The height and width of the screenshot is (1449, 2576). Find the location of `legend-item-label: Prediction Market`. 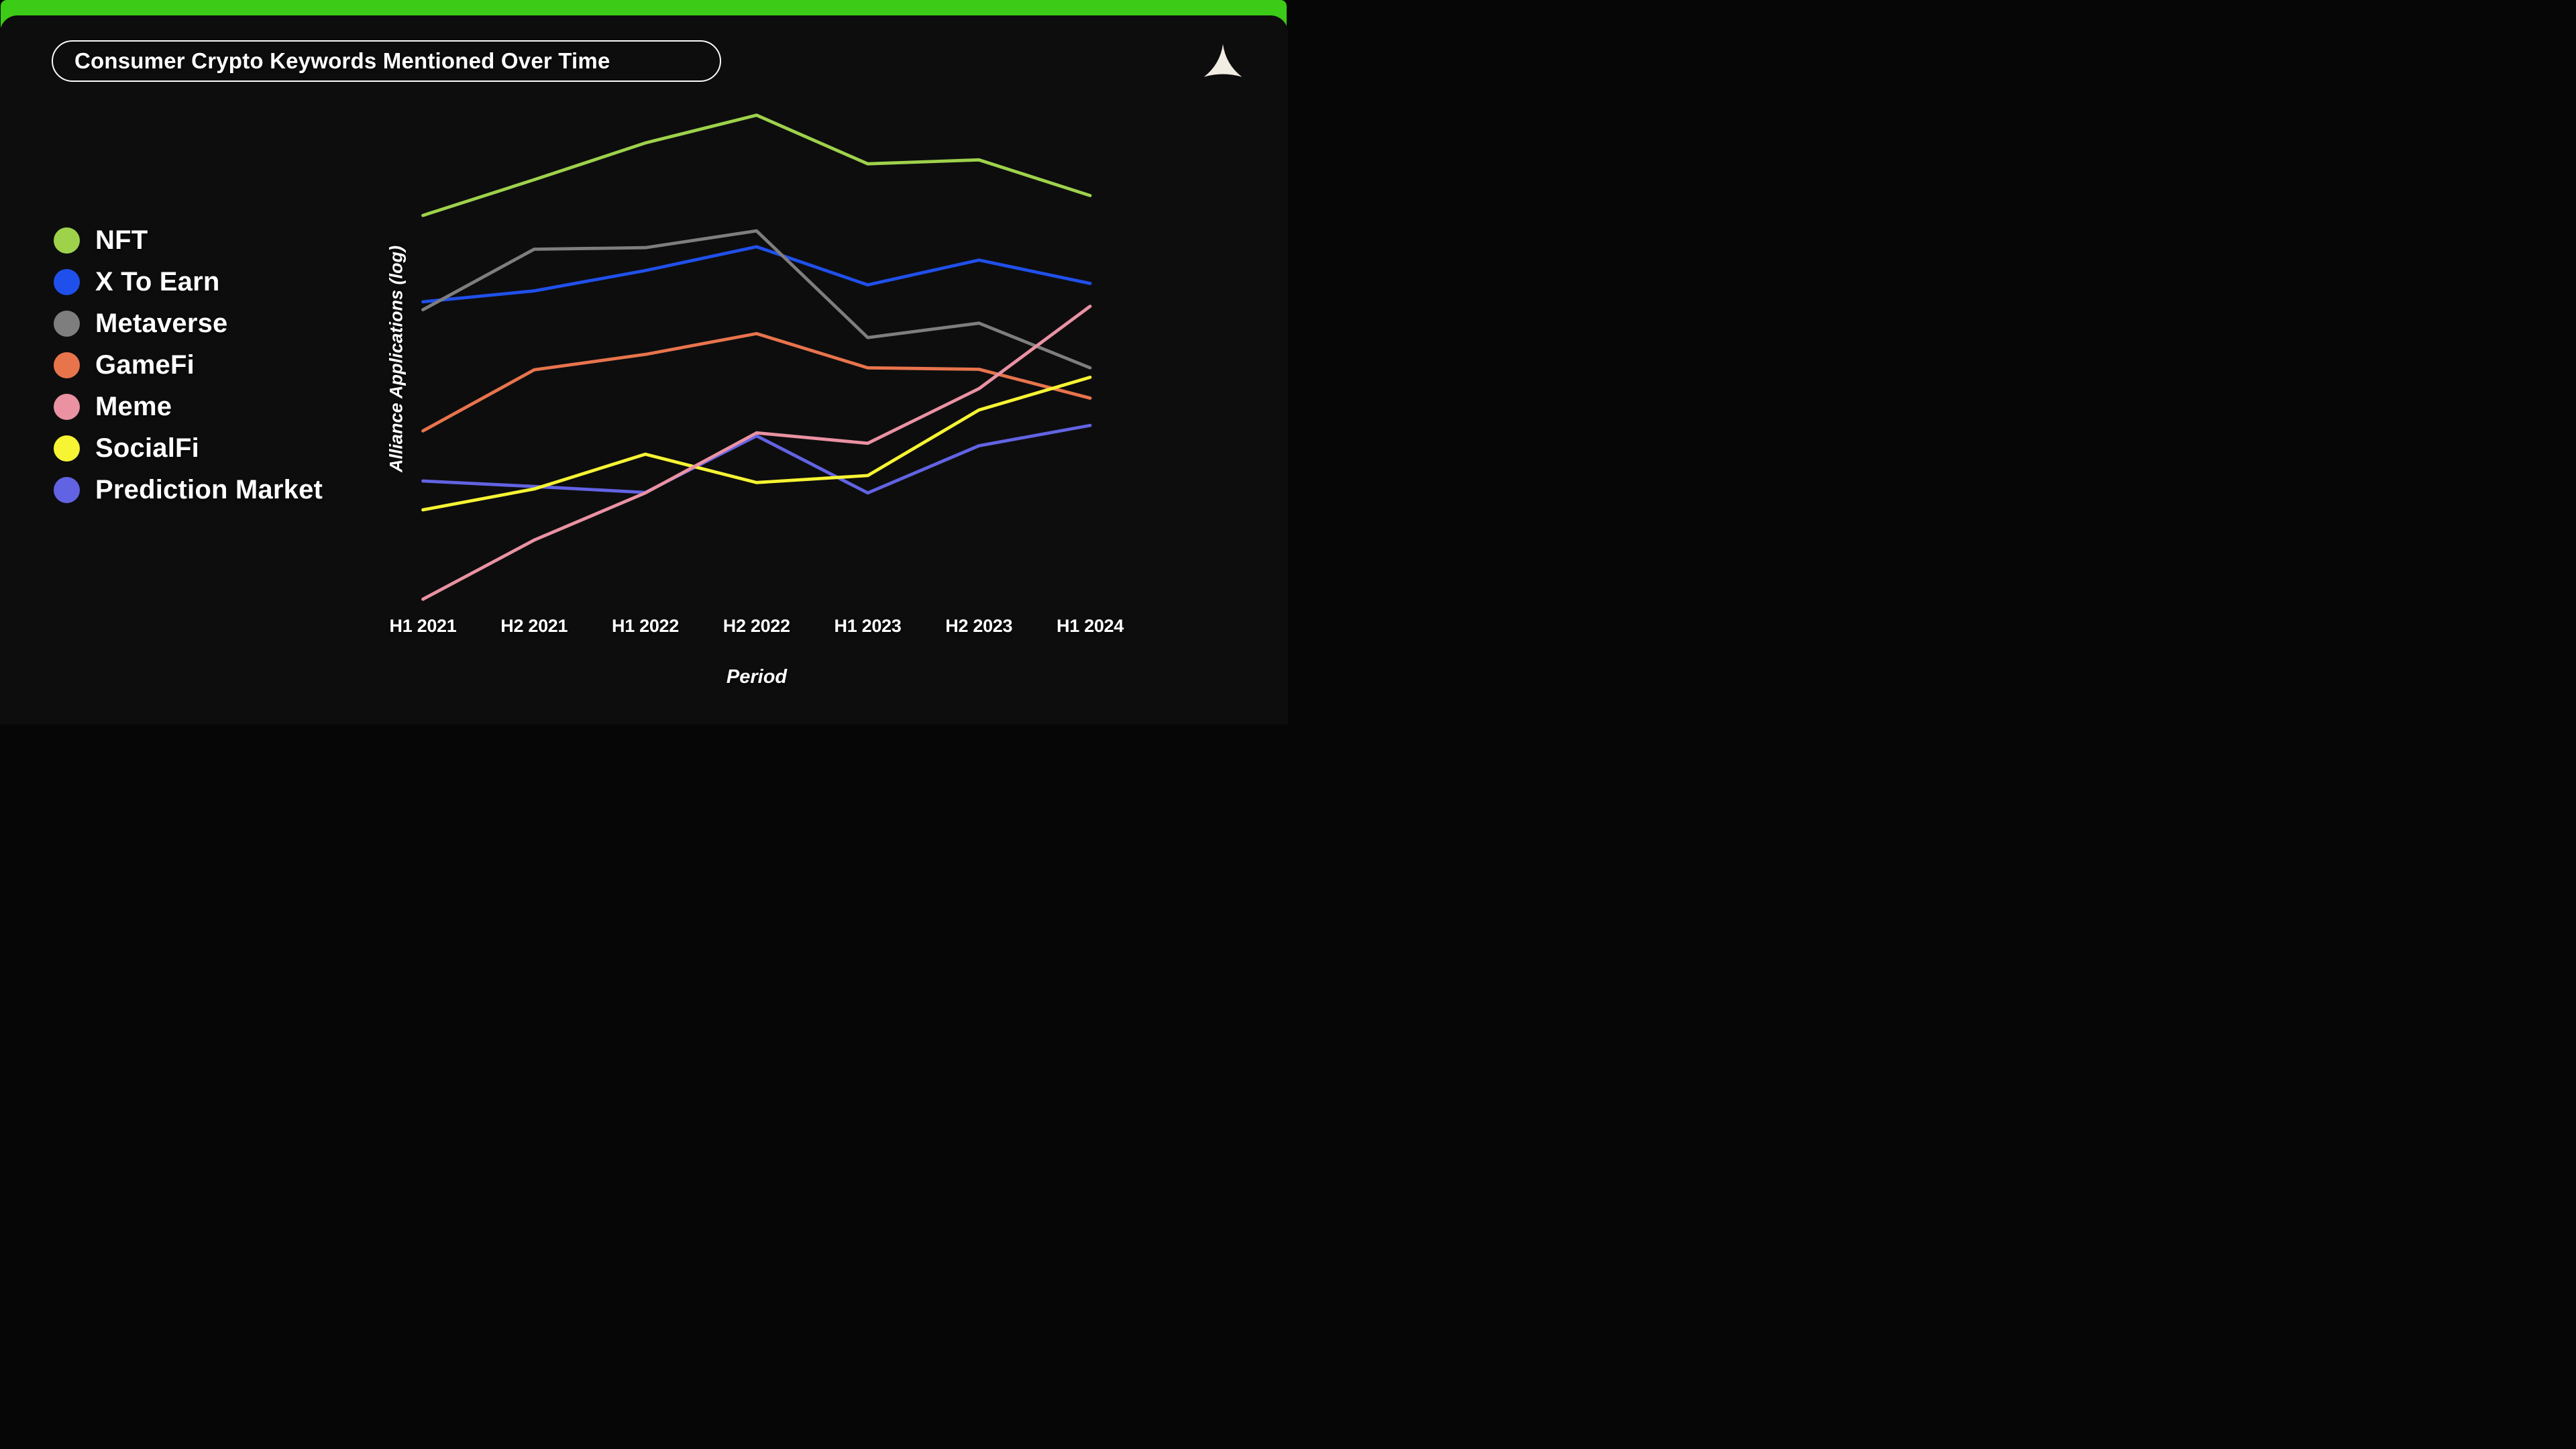

legend-item-label: Prediction Market is located at coordinates (209, 489).